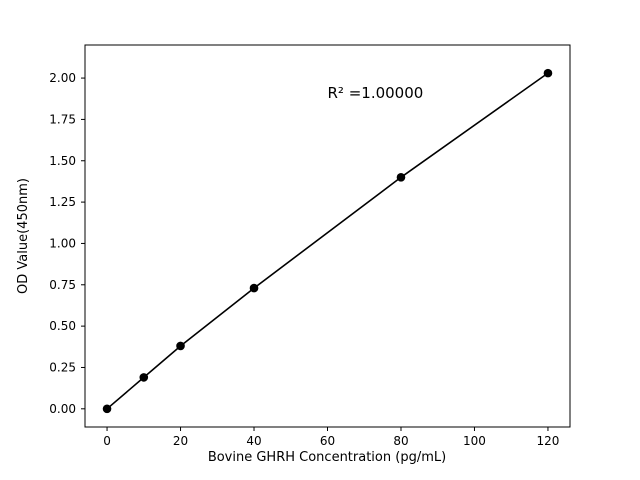  I want to click on x-axis-ticks: 0 20 40 60 80 100 120, so click(331, 437).